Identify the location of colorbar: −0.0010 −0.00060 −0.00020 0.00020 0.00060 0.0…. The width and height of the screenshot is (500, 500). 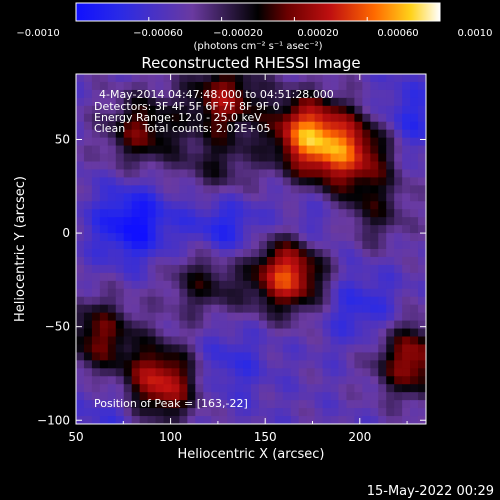
(254, 27).